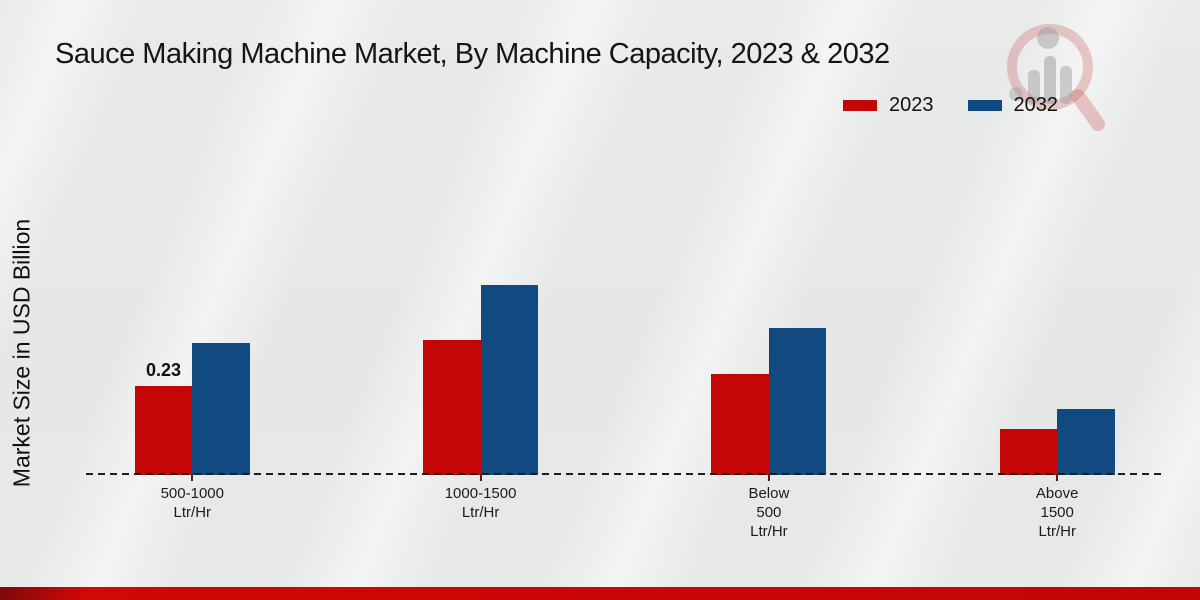 This screenshot has height=600, width=1200. What do you see at coordinates (221, 409) in the screenshot?
I see `bar-2032-500-1000-ltr-hr` at bounding box center [221, 409].